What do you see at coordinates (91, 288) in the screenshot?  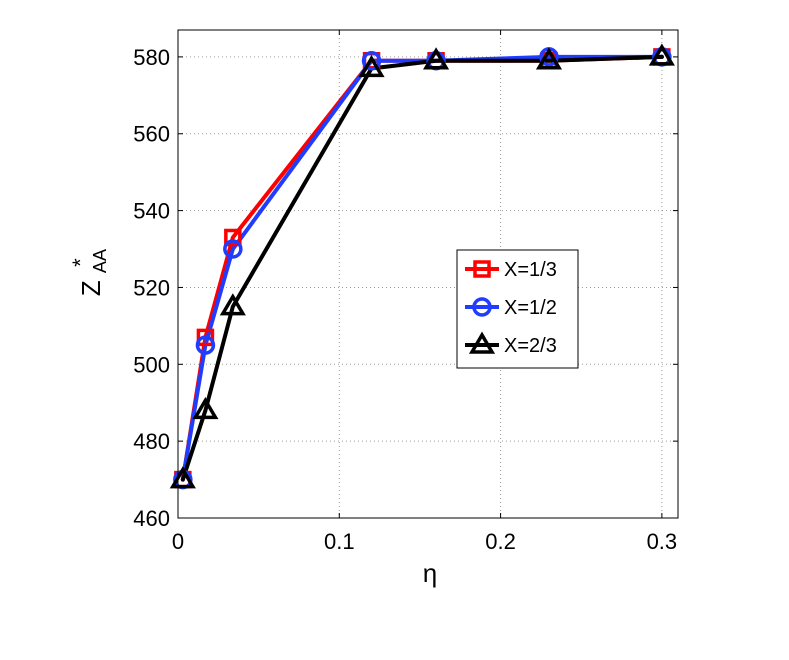 I see `y-axis-label-main: Z` at bounding box center [91, 288].